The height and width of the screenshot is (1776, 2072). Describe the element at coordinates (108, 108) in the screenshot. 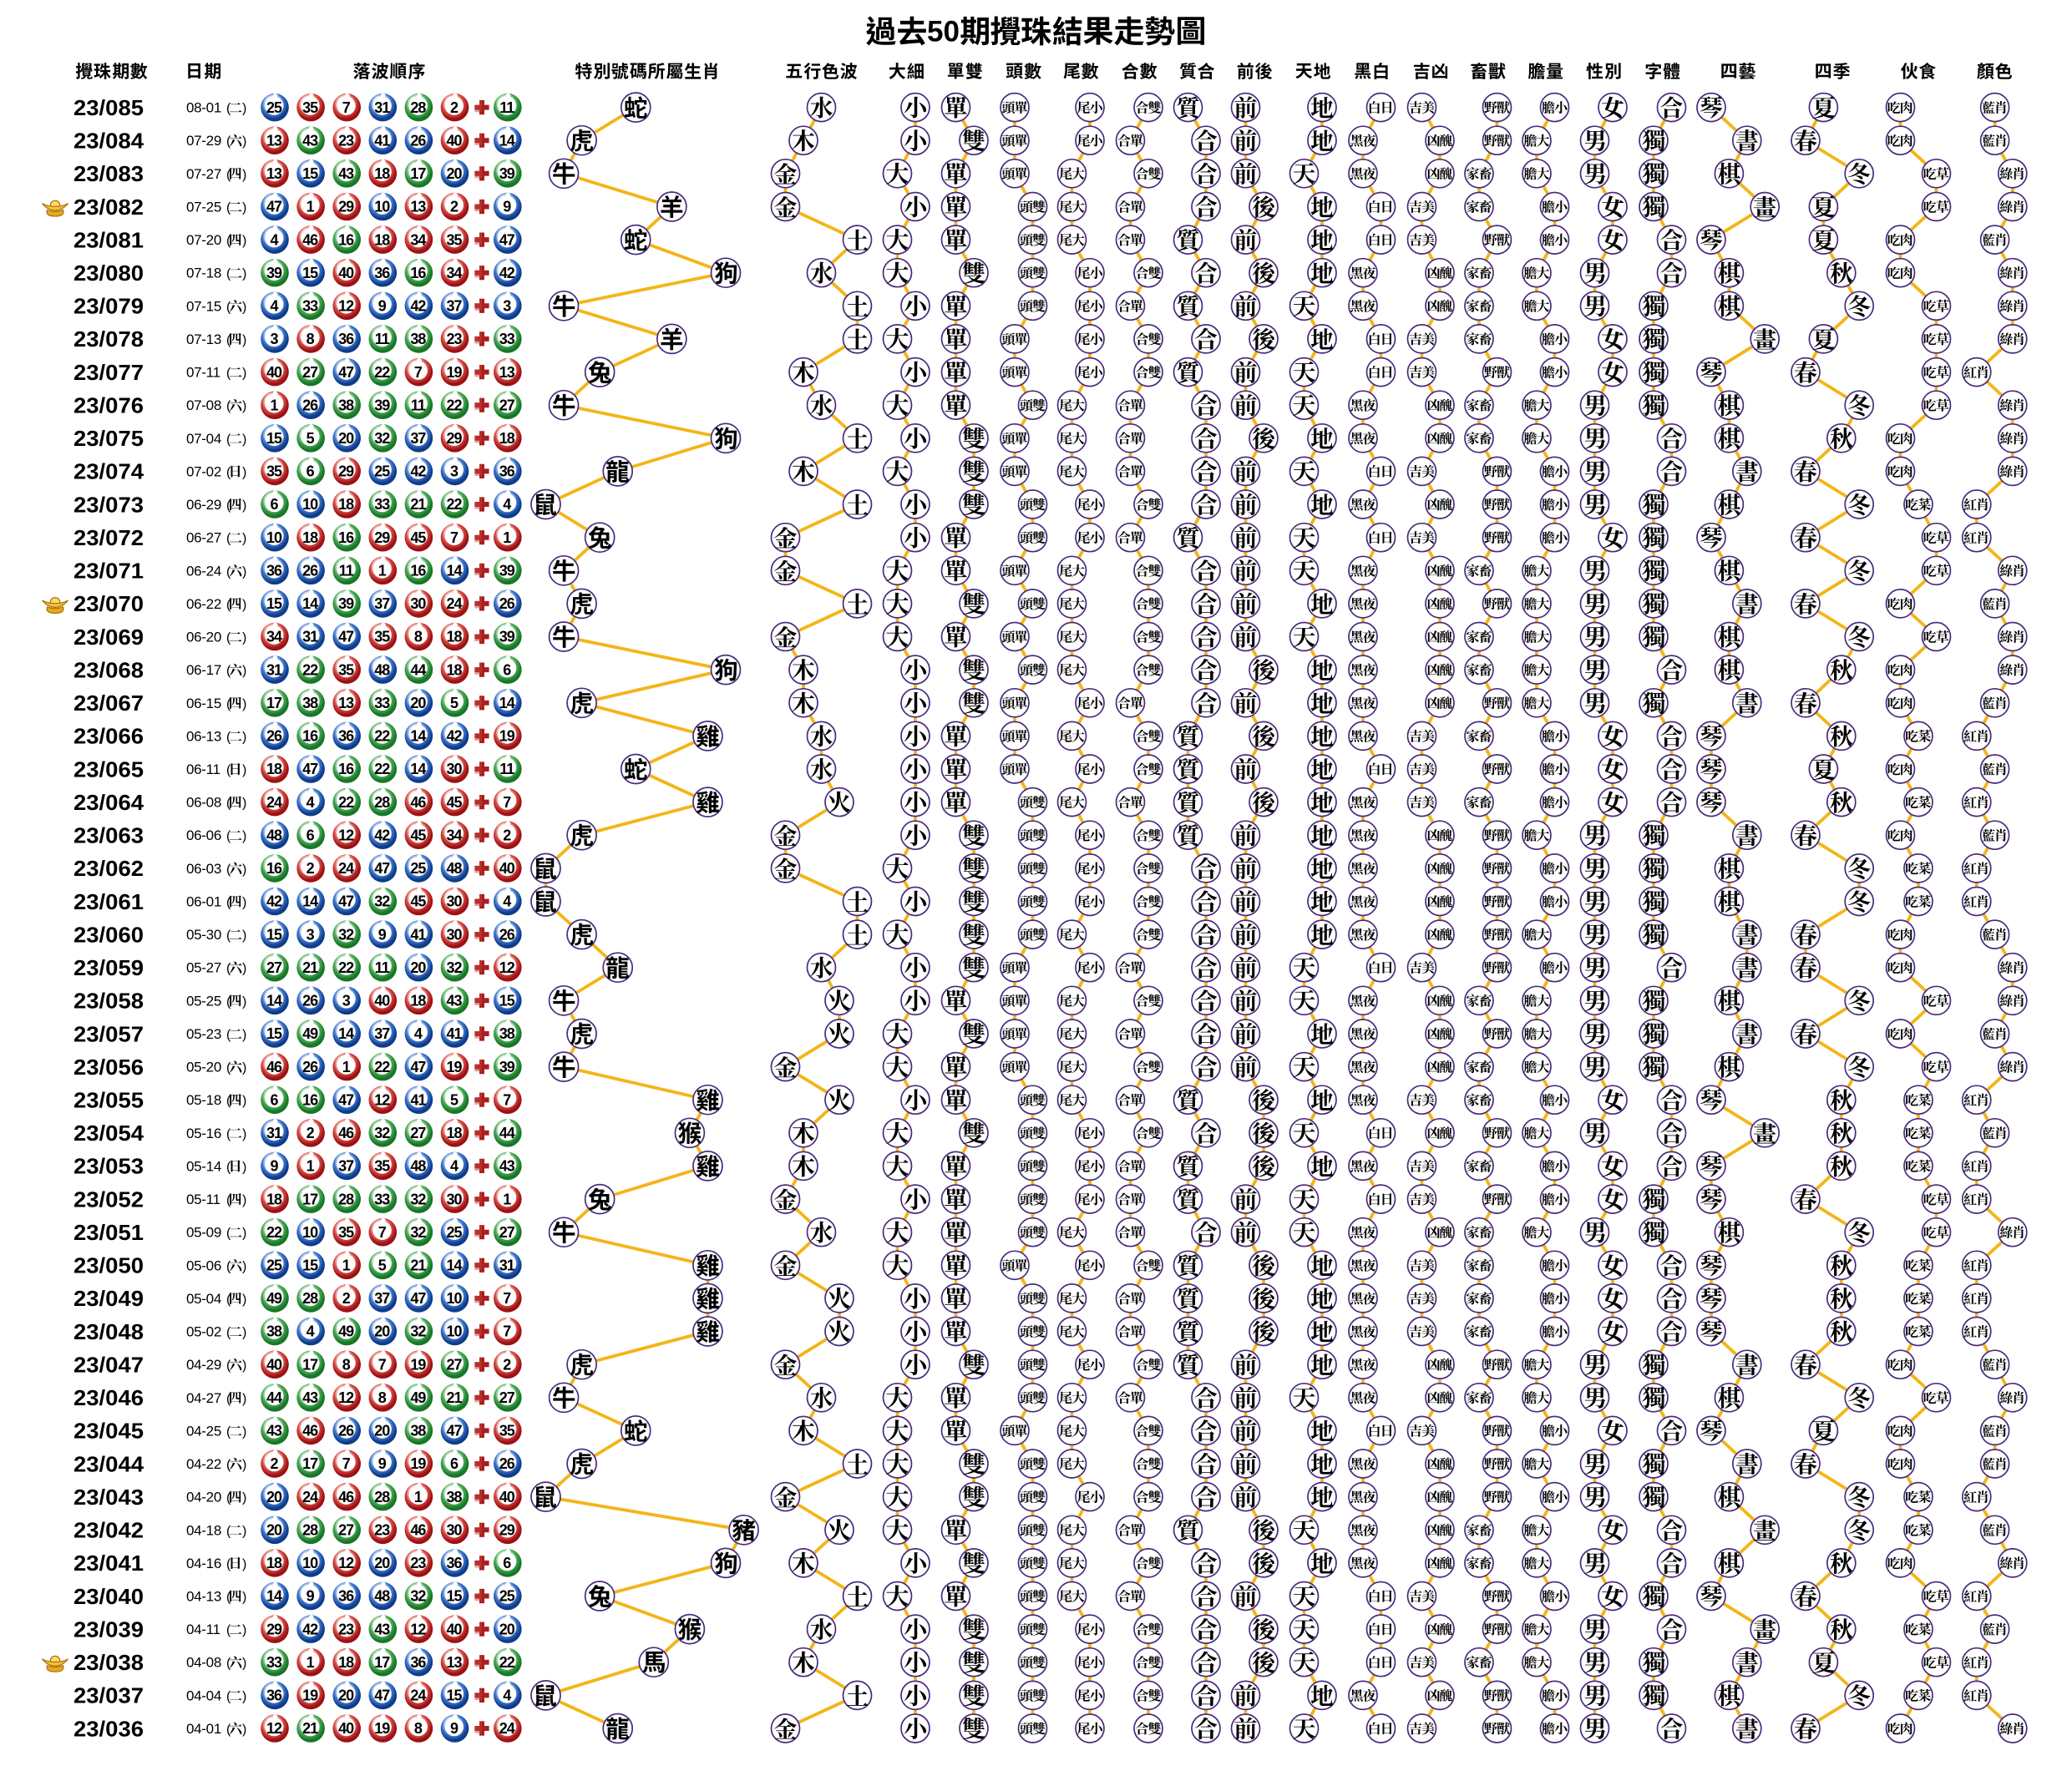

I see `svg-text: 23/085` at that location.